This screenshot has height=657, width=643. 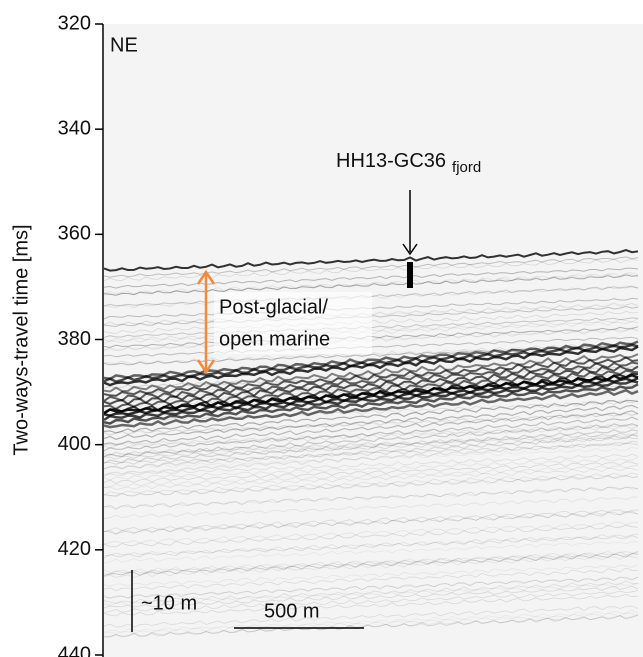 What do you see at coordinates (391, 161) in the screenshot?
I see `core-name: HH13-GC36` at bounding box center [391, 161].